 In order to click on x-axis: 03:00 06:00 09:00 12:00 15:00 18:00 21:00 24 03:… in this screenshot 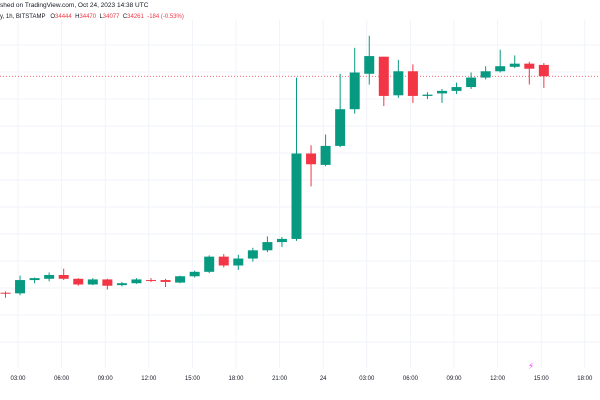, I will do `click(301, 379)`.